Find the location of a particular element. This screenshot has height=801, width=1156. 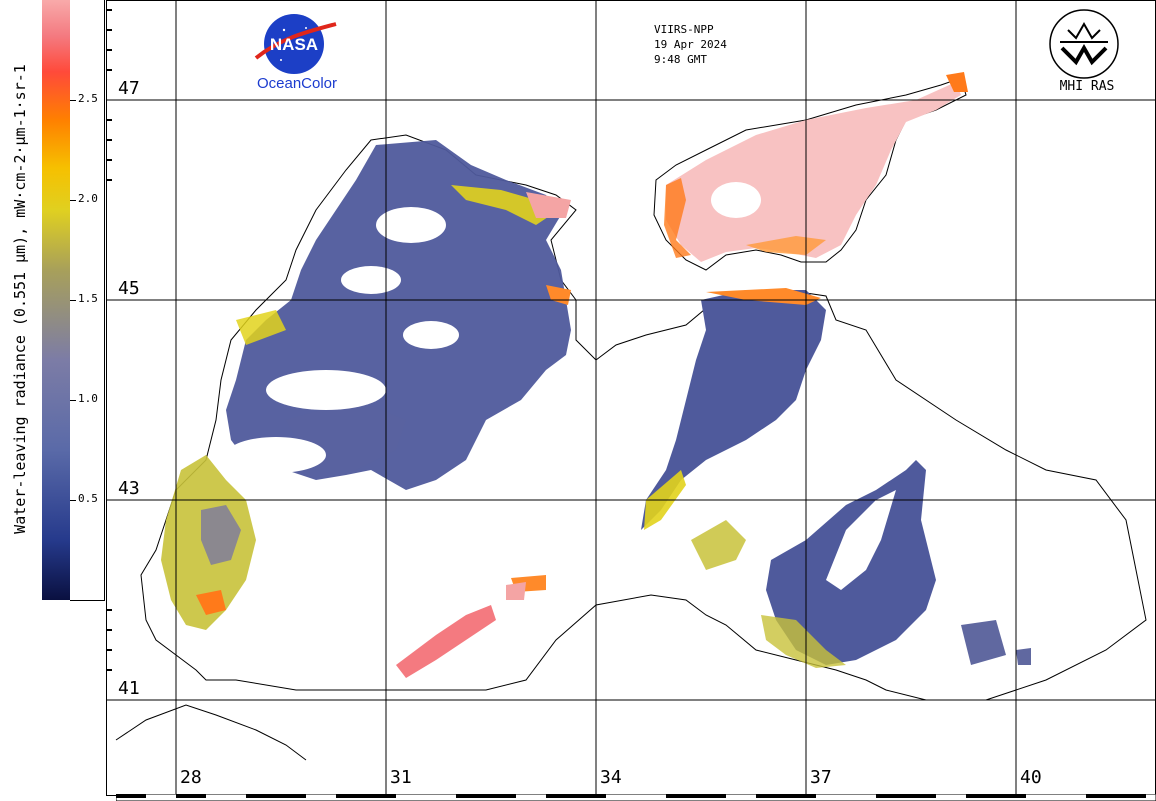

scale-bar is located at coordinates (636, 797).